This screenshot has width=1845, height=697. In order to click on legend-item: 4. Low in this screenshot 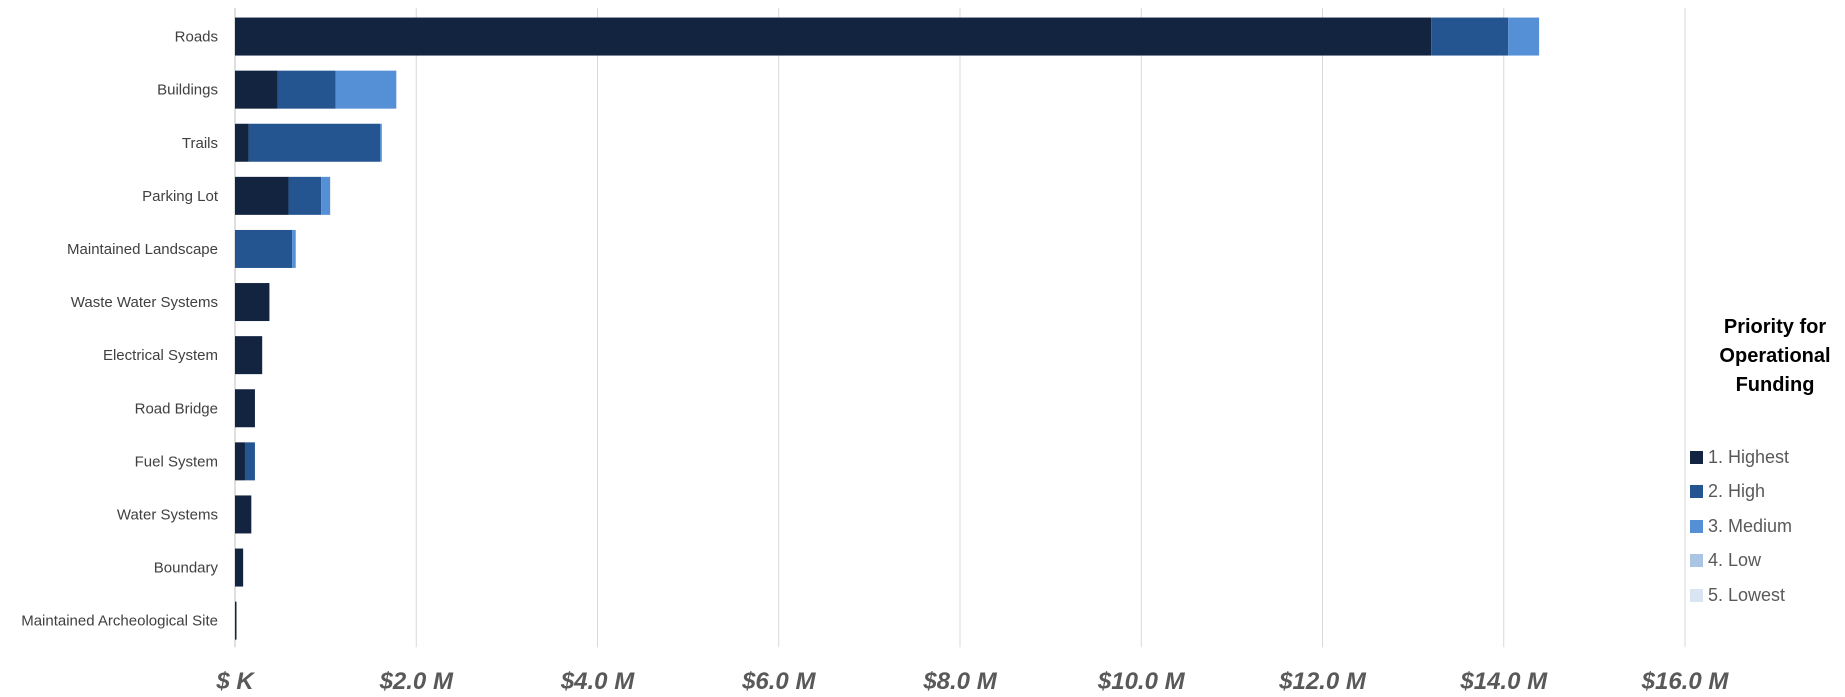, I will do `click(1767, 561)`.